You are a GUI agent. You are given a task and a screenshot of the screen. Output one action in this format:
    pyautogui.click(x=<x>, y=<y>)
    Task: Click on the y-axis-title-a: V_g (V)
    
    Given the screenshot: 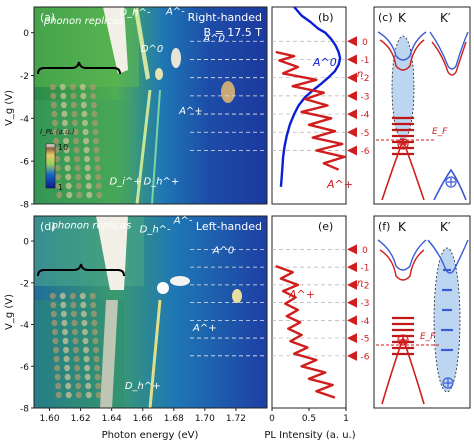 What is the action you would take?
    pyautogui.click(x=9, y=108)
    